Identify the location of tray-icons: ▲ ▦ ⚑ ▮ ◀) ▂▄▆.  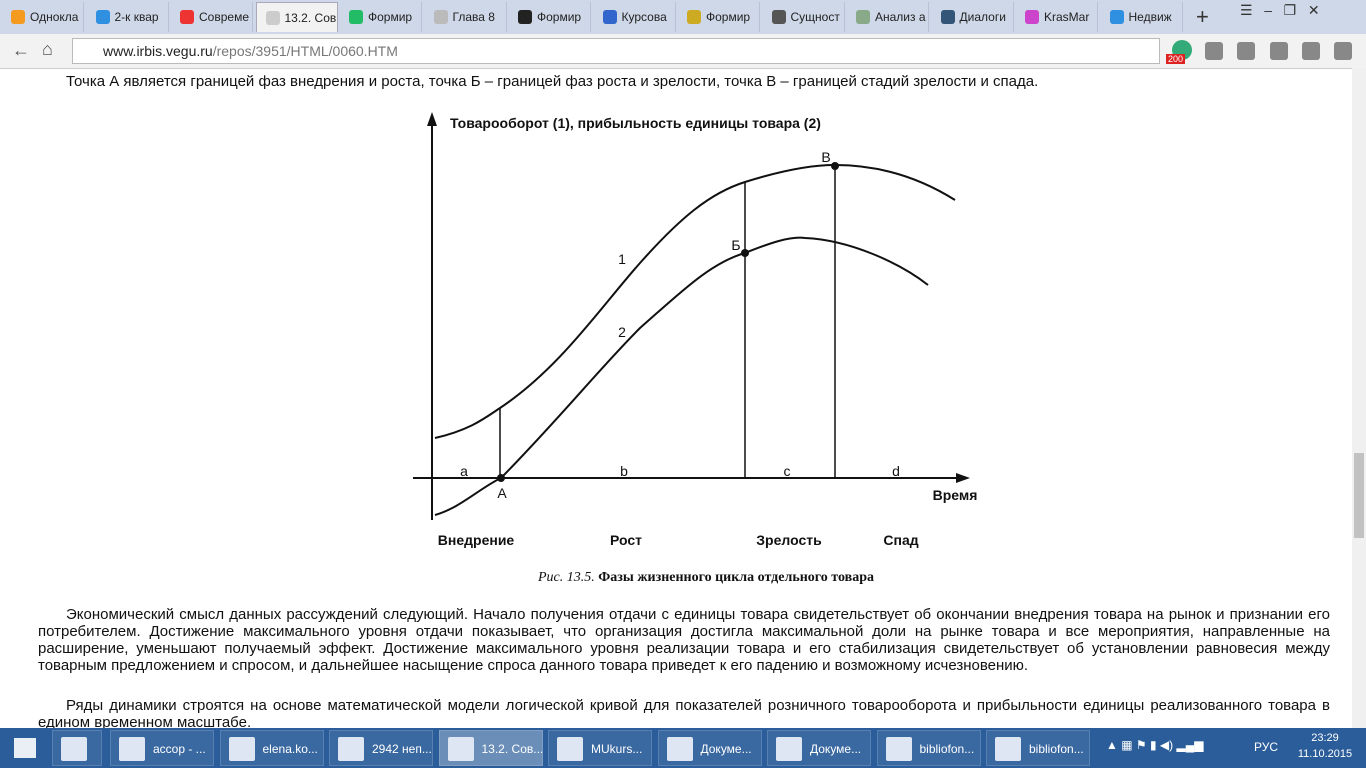
(1155, 745).